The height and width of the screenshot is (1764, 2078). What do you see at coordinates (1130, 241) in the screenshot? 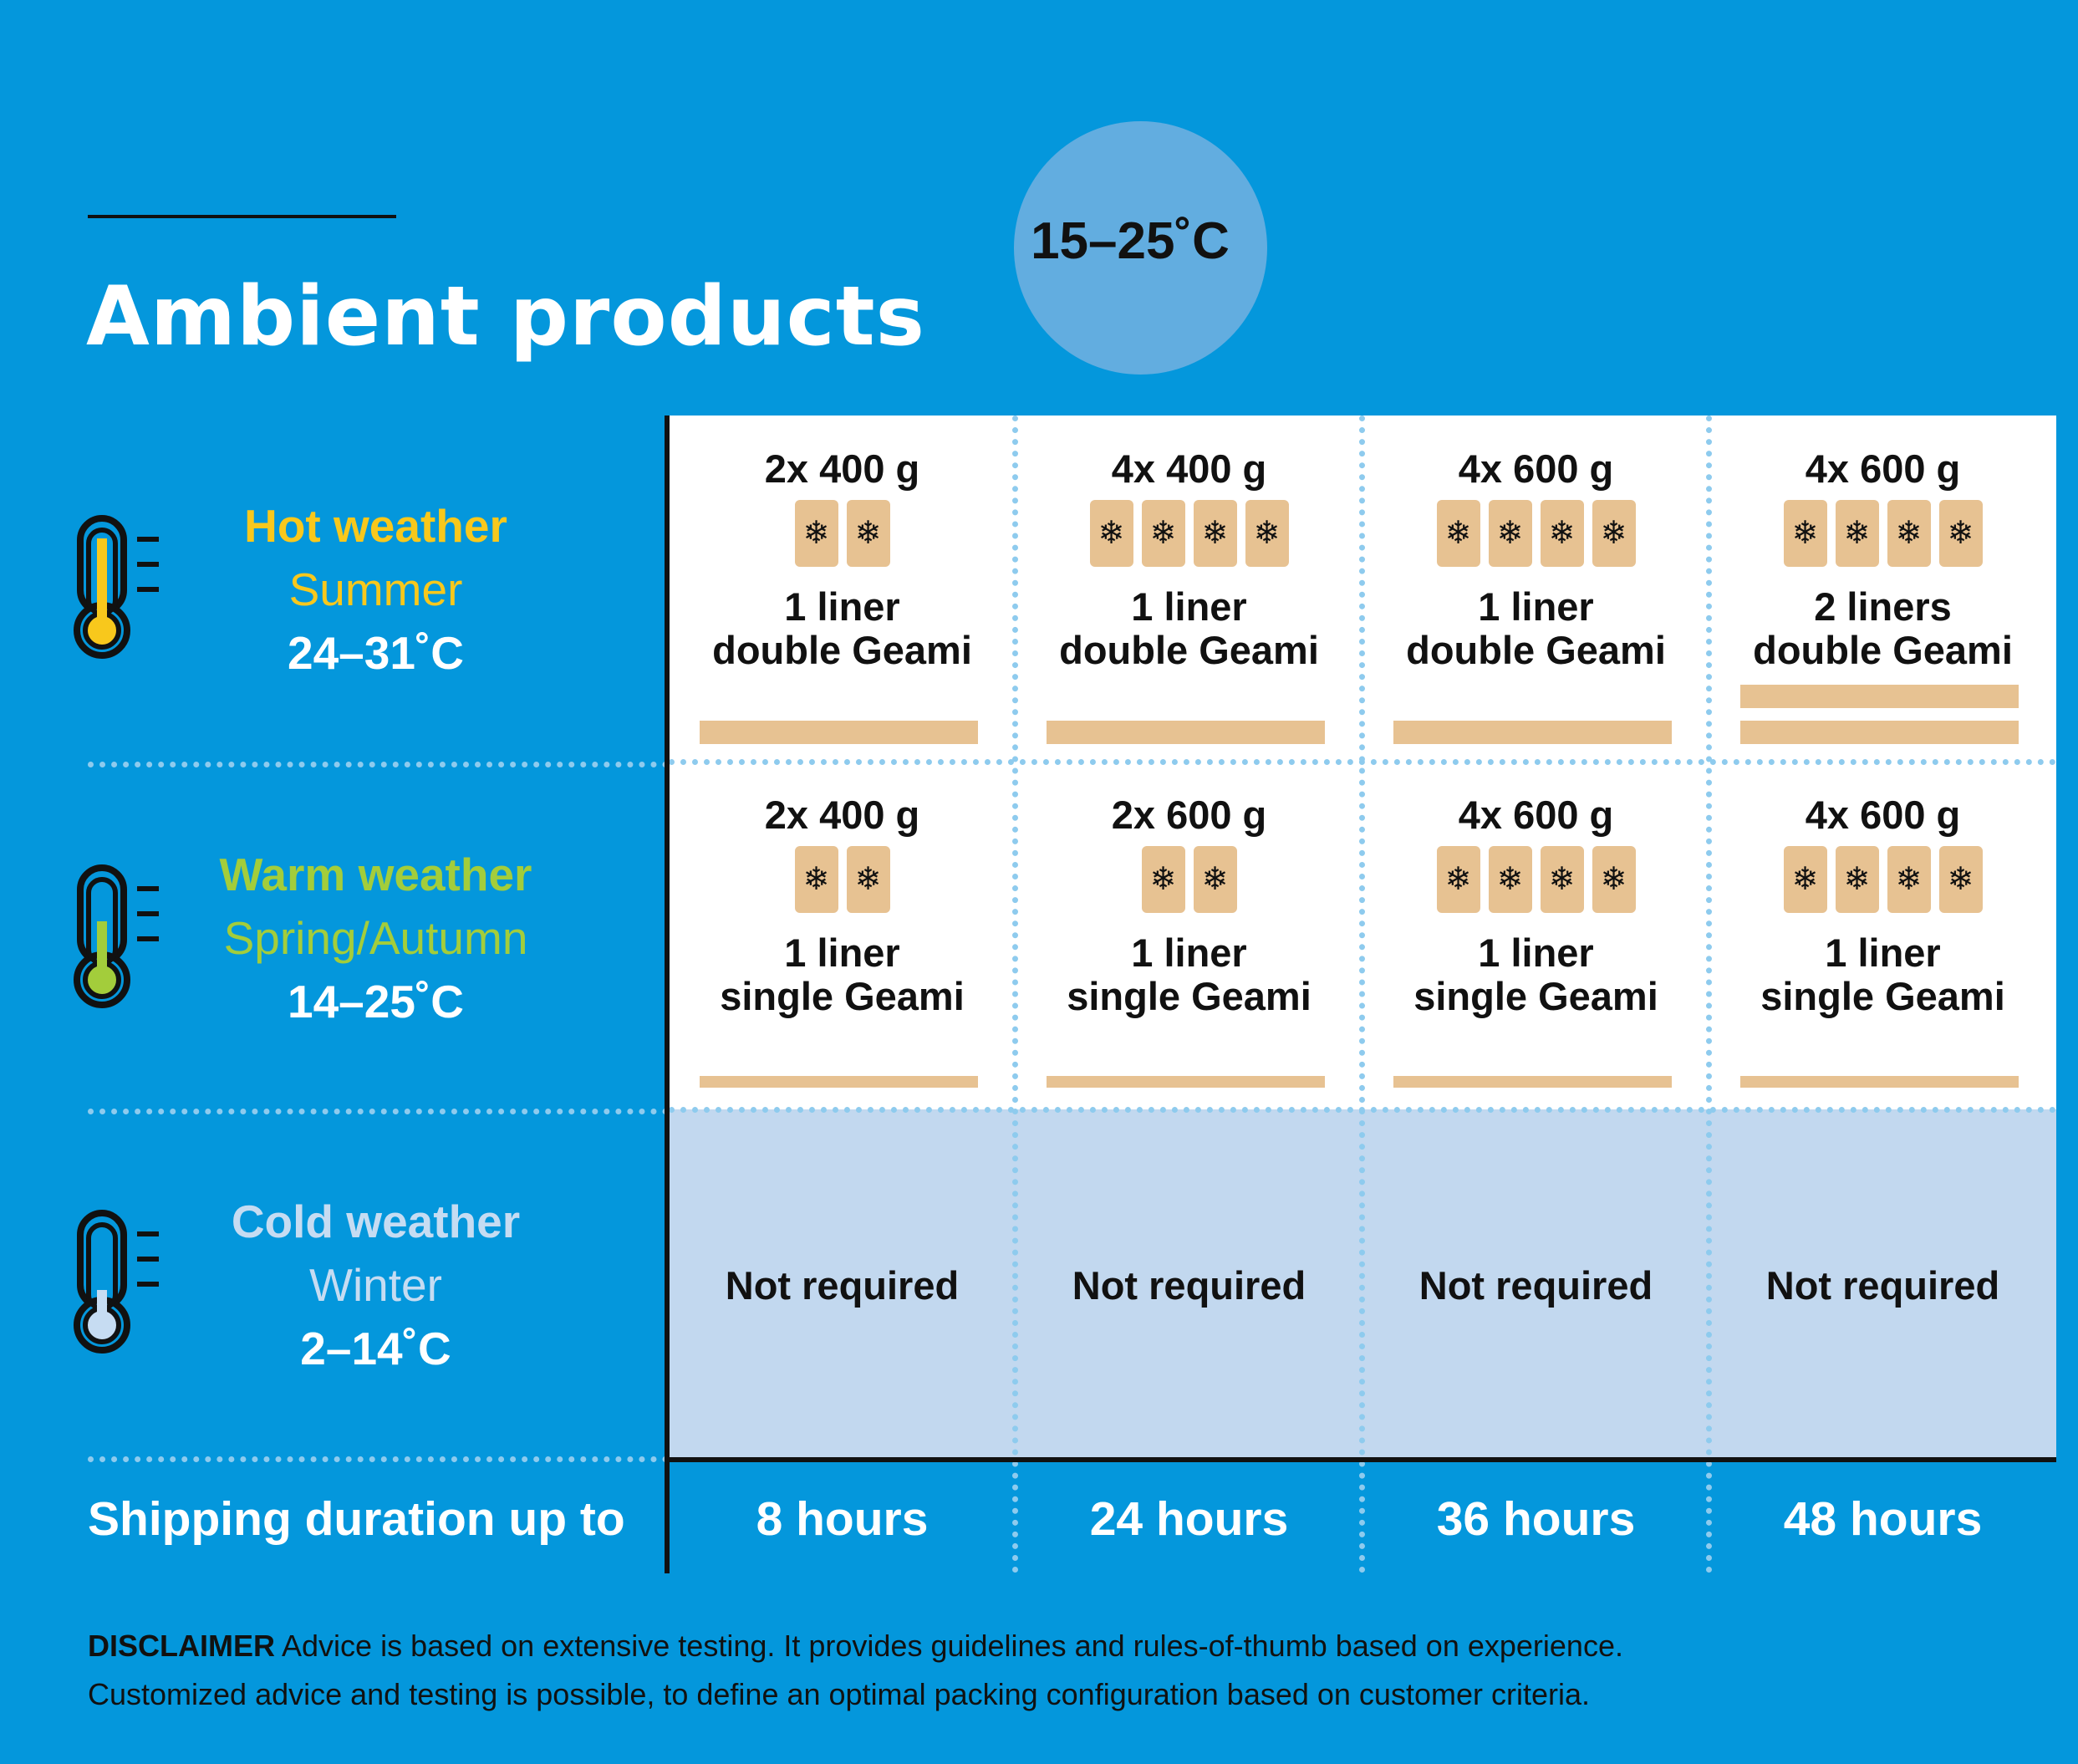
I see `temperature-range-label: 15–25˚C` at bounding box center [1130, 241].